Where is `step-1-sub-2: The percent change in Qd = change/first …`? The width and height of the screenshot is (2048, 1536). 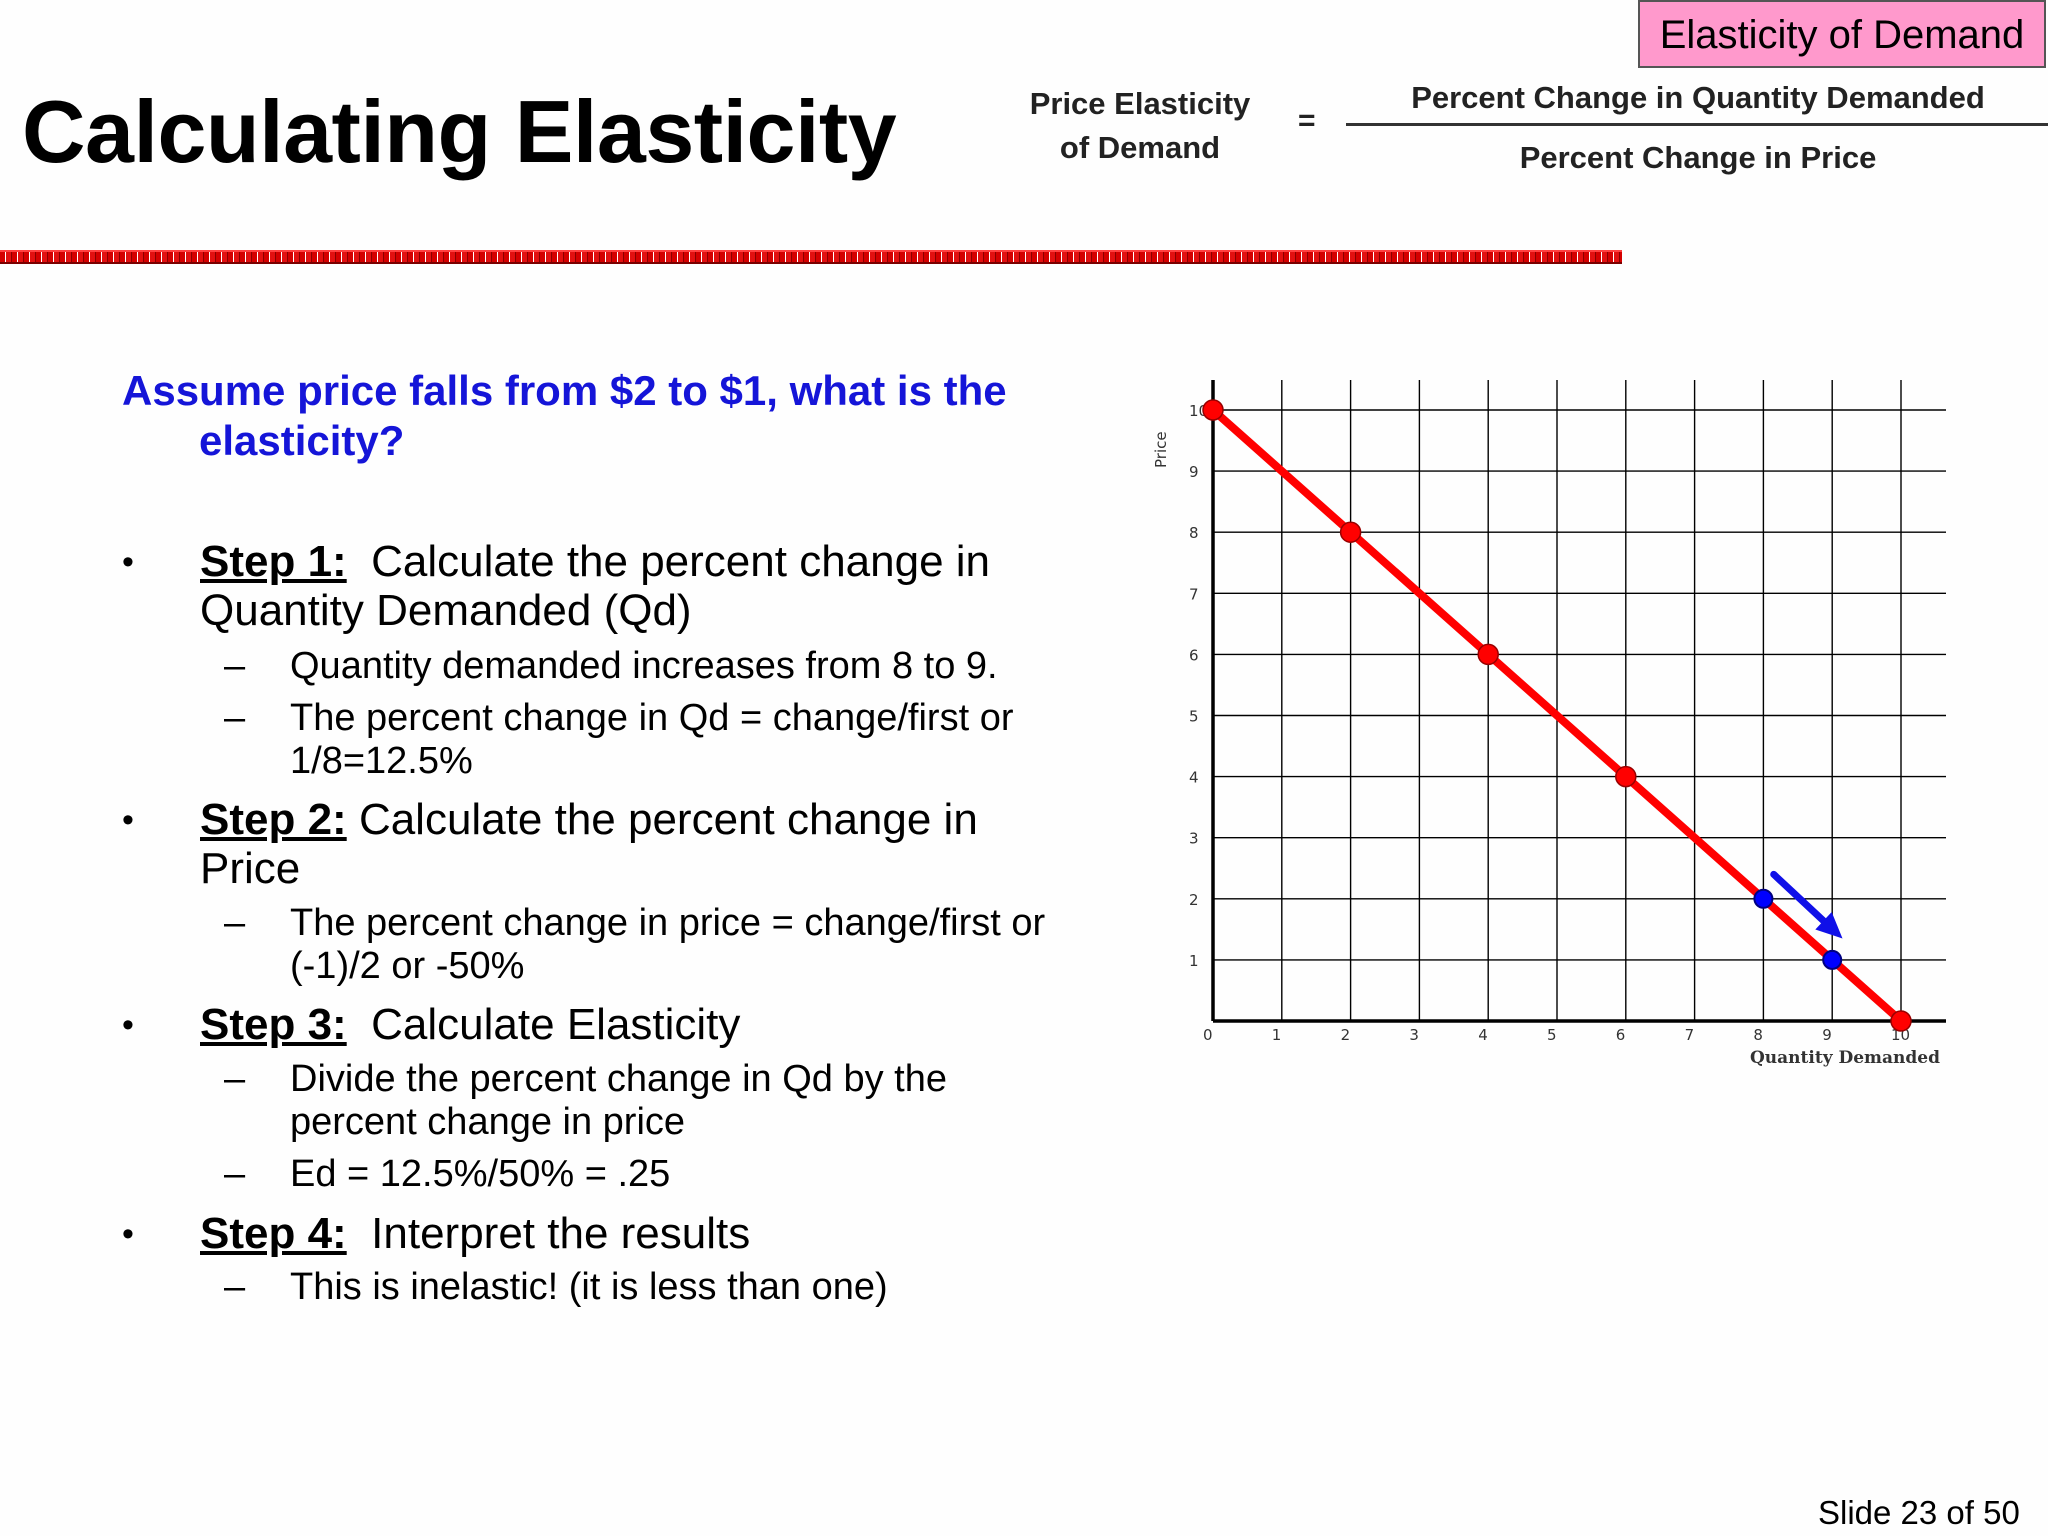
step-1-sub-2: The percent change in Qd = change/first … is located at coordinates (652, 739).